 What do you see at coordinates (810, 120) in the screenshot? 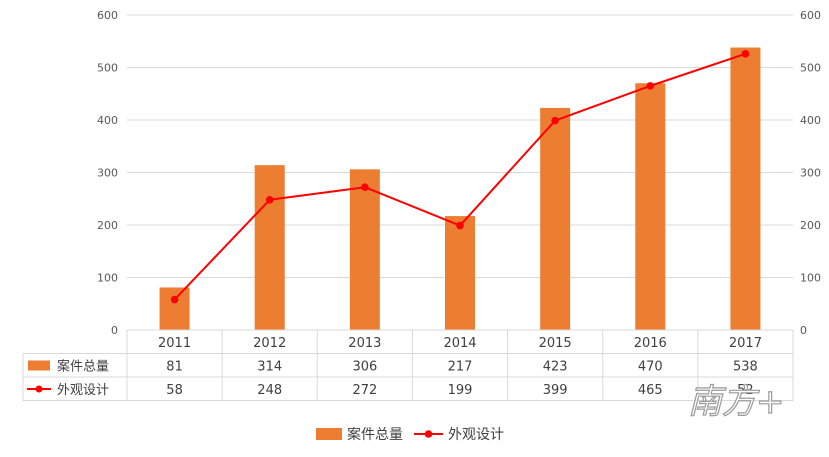
I see `y2-tick-label: 400` at bounding box center [810, 120].